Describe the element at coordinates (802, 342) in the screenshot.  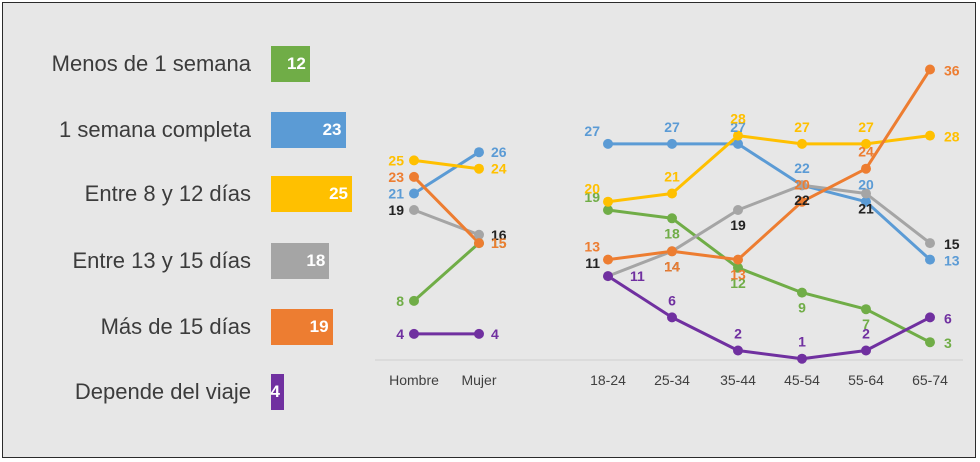
I see `data-label: 1` at that location.